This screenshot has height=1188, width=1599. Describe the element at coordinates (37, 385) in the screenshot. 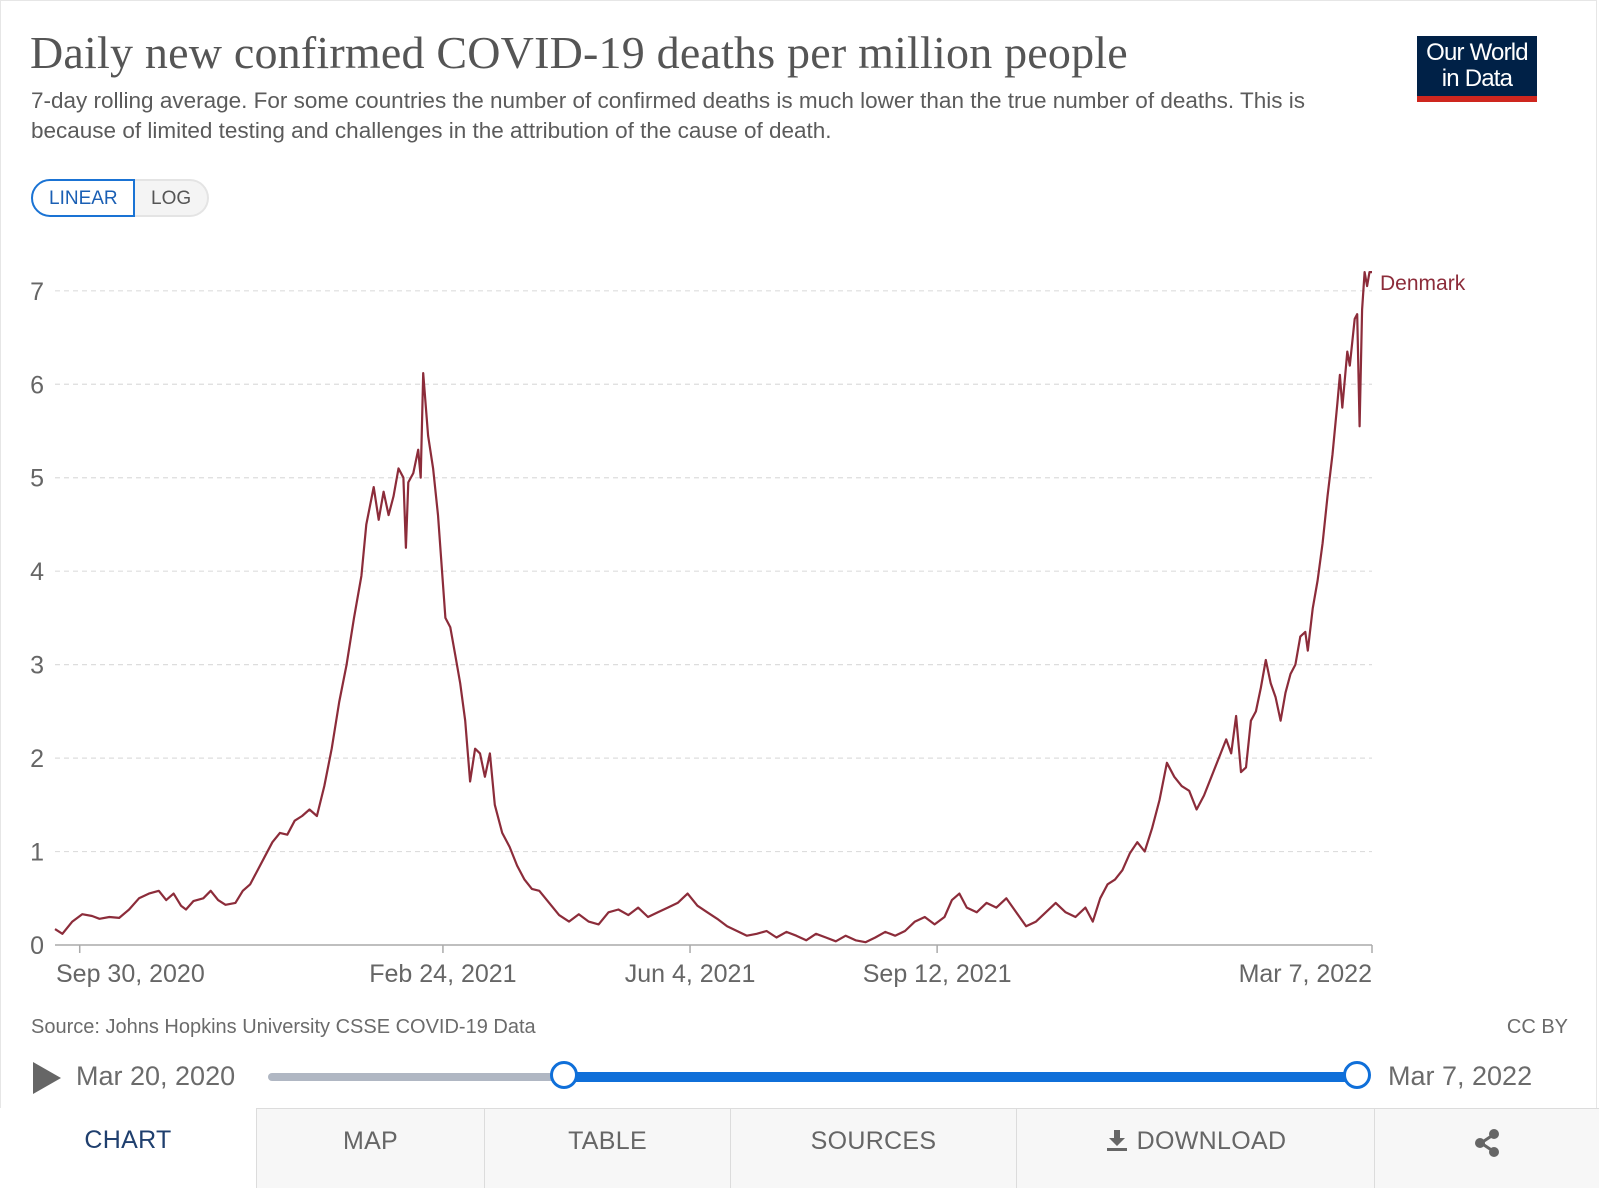

I see `y-tick-label: 6` at that location.